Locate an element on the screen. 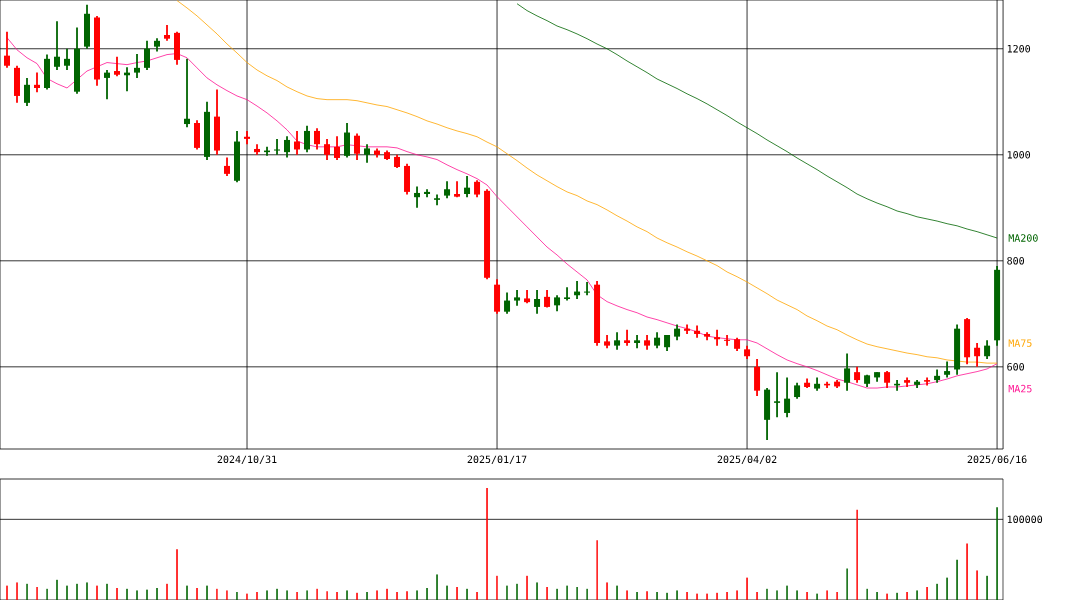  y-tick-label: 100000 is located at coordinates (1025, 519).